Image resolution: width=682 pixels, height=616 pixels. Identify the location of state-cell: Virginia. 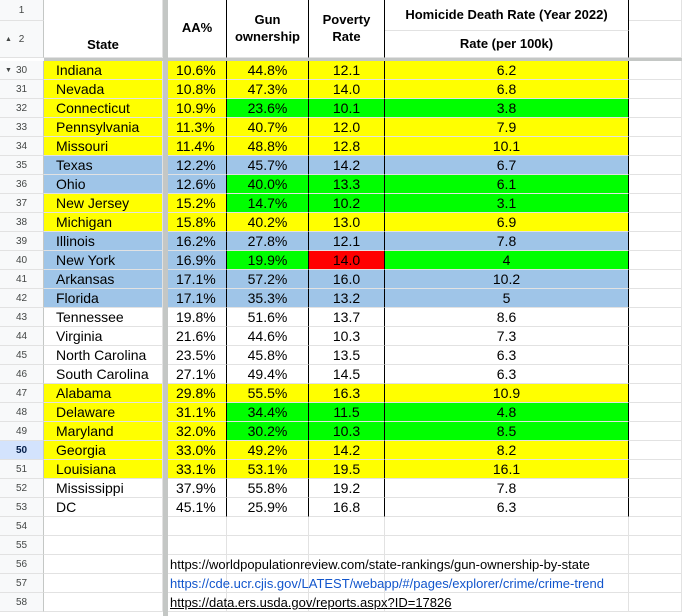
(103, 336).